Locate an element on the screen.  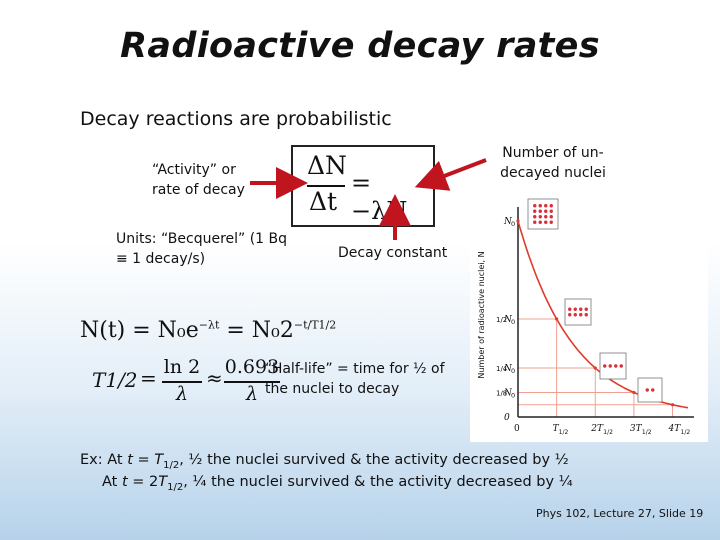
ex1-sub: 1/2 is located at coordinates (171, 465).